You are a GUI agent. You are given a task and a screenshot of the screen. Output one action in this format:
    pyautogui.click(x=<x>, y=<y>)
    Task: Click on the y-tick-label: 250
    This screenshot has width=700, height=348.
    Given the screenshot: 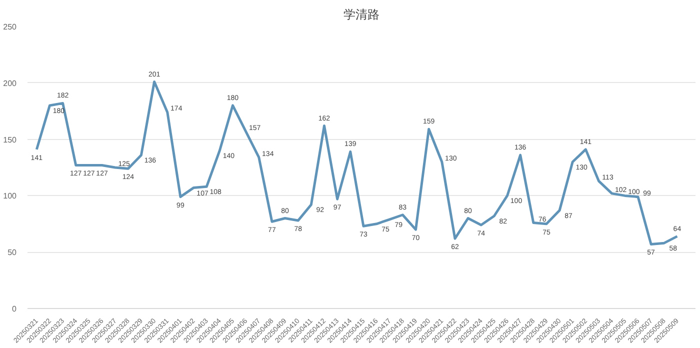 What is the action you would take?
    pyautogui.click(x=10, y=27)
    